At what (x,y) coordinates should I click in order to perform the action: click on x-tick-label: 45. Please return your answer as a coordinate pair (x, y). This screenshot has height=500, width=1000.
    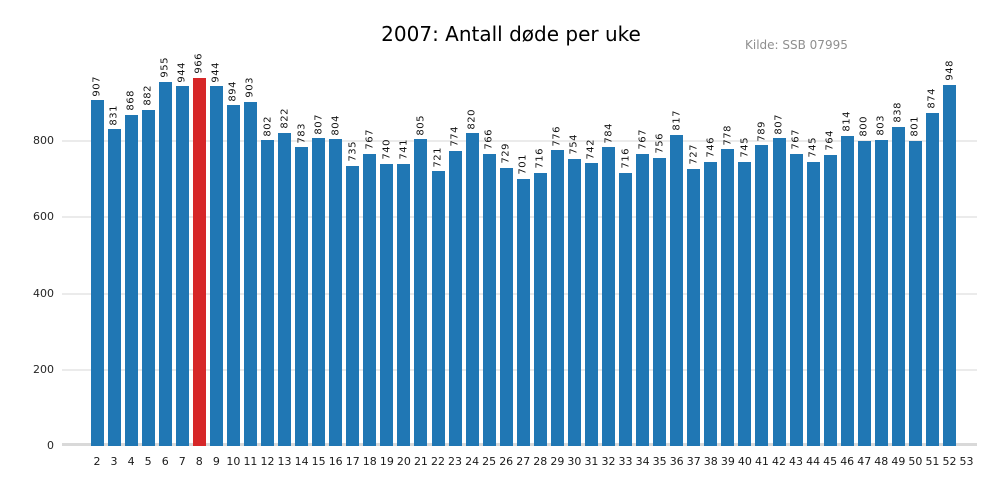
    Looking at the image, I should click on (830, 461).